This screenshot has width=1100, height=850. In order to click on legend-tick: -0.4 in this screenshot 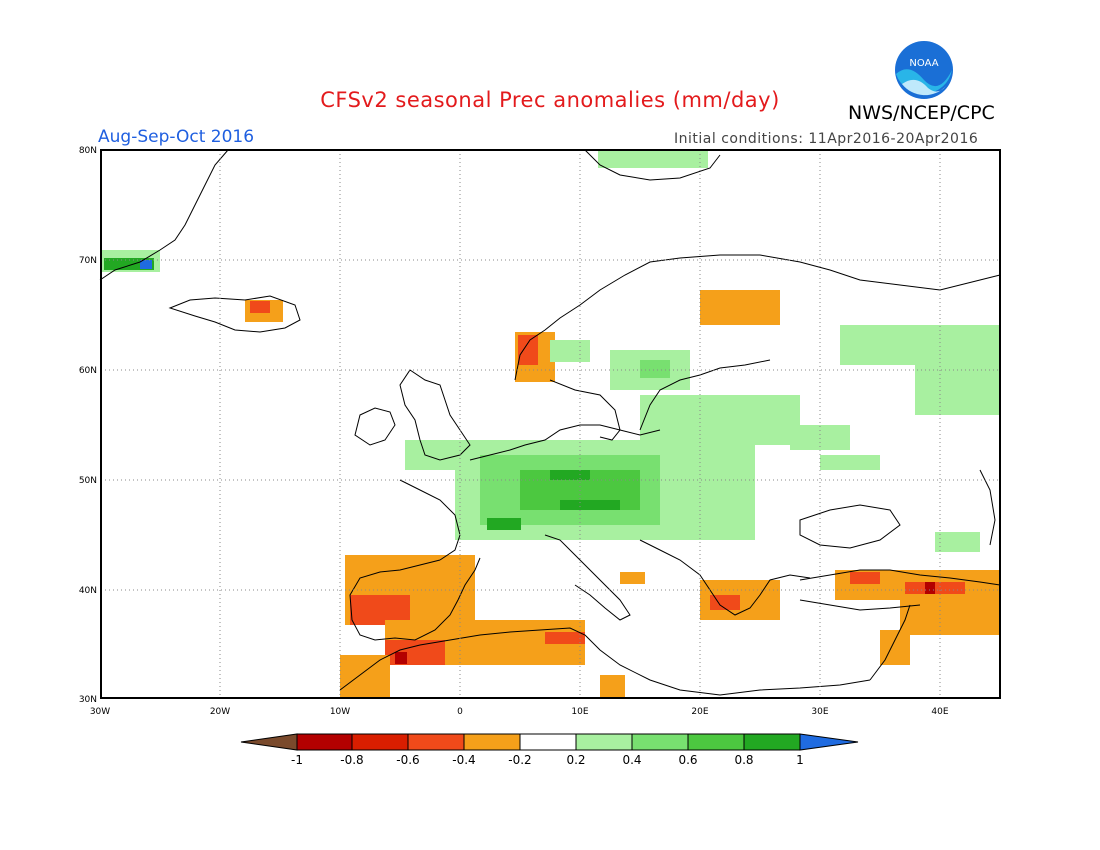, I will do `click(463, 760)`.